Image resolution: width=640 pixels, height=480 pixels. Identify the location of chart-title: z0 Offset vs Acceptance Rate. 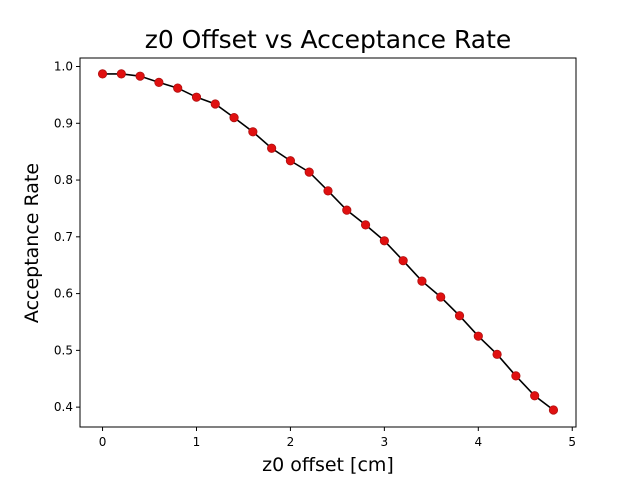
(328, 39).